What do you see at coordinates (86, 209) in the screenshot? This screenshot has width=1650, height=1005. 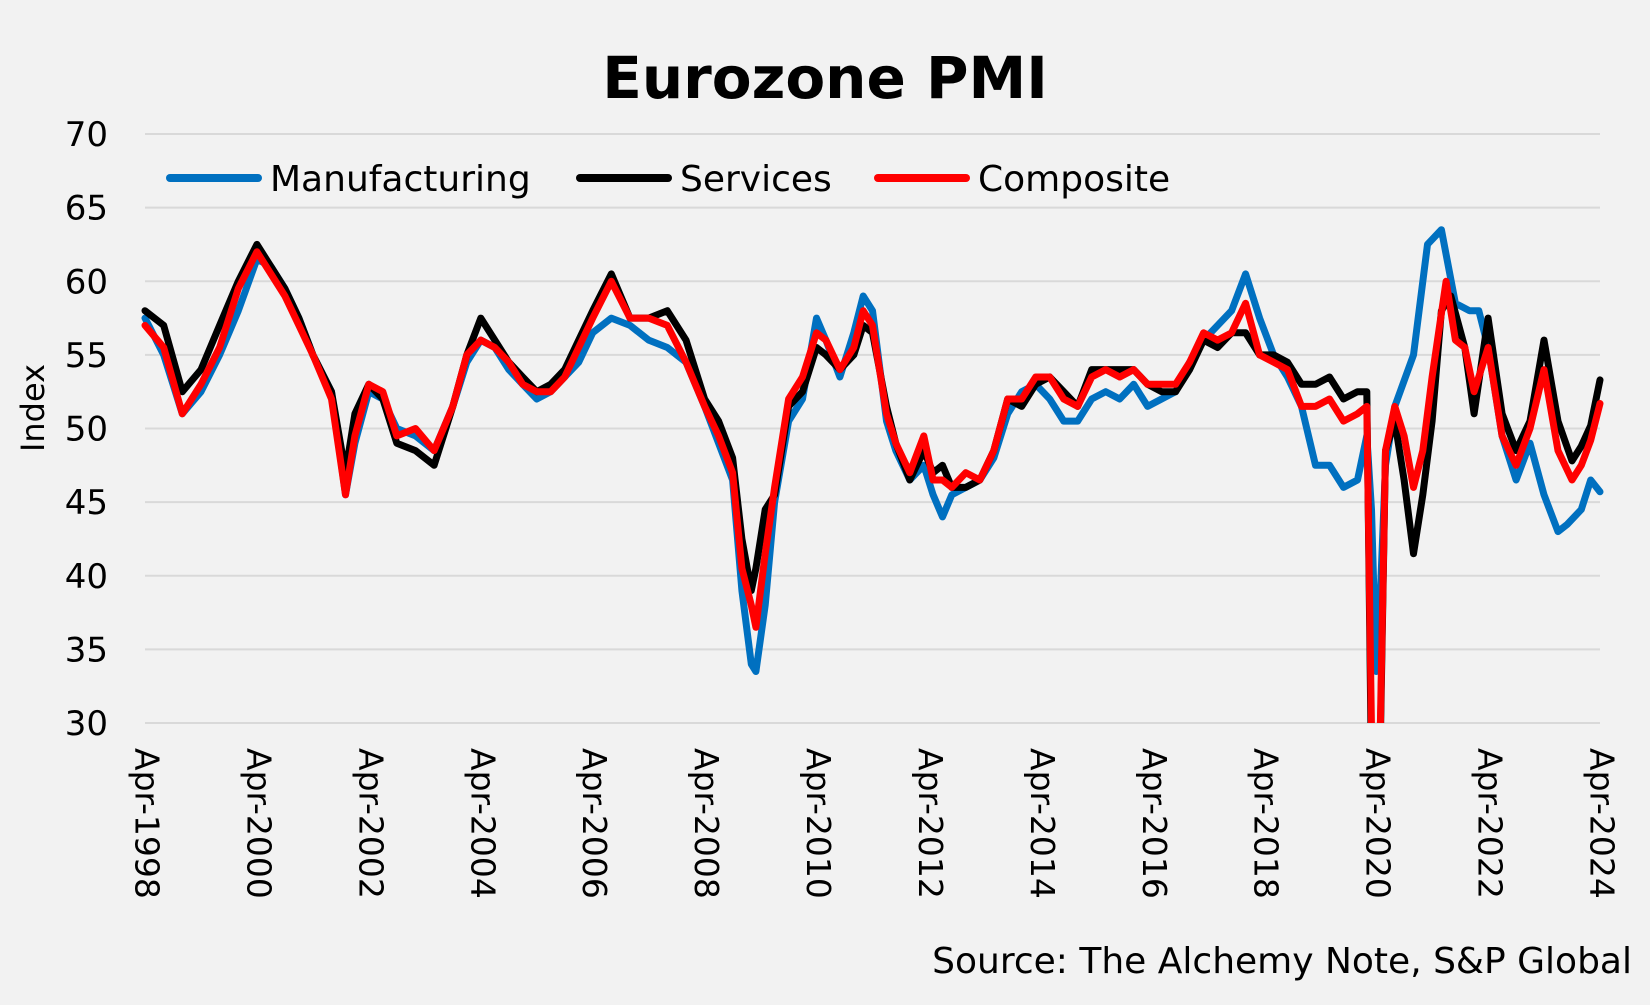 I see `y-tick-label: 65` at bounding box center [86, 209].